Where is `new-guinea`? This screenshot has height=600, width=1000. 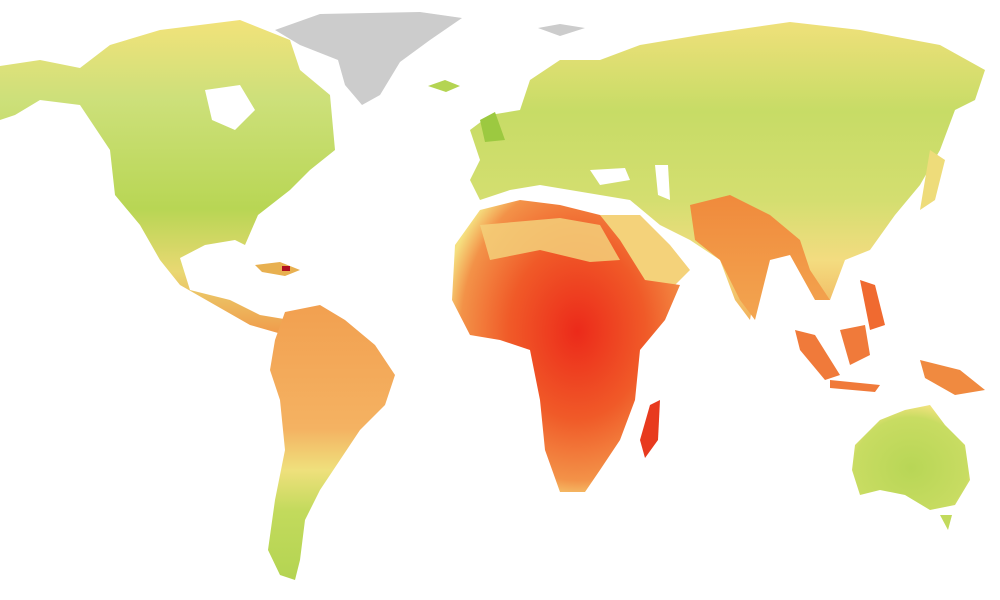
new-guinea is located at coordinates (952, 377).